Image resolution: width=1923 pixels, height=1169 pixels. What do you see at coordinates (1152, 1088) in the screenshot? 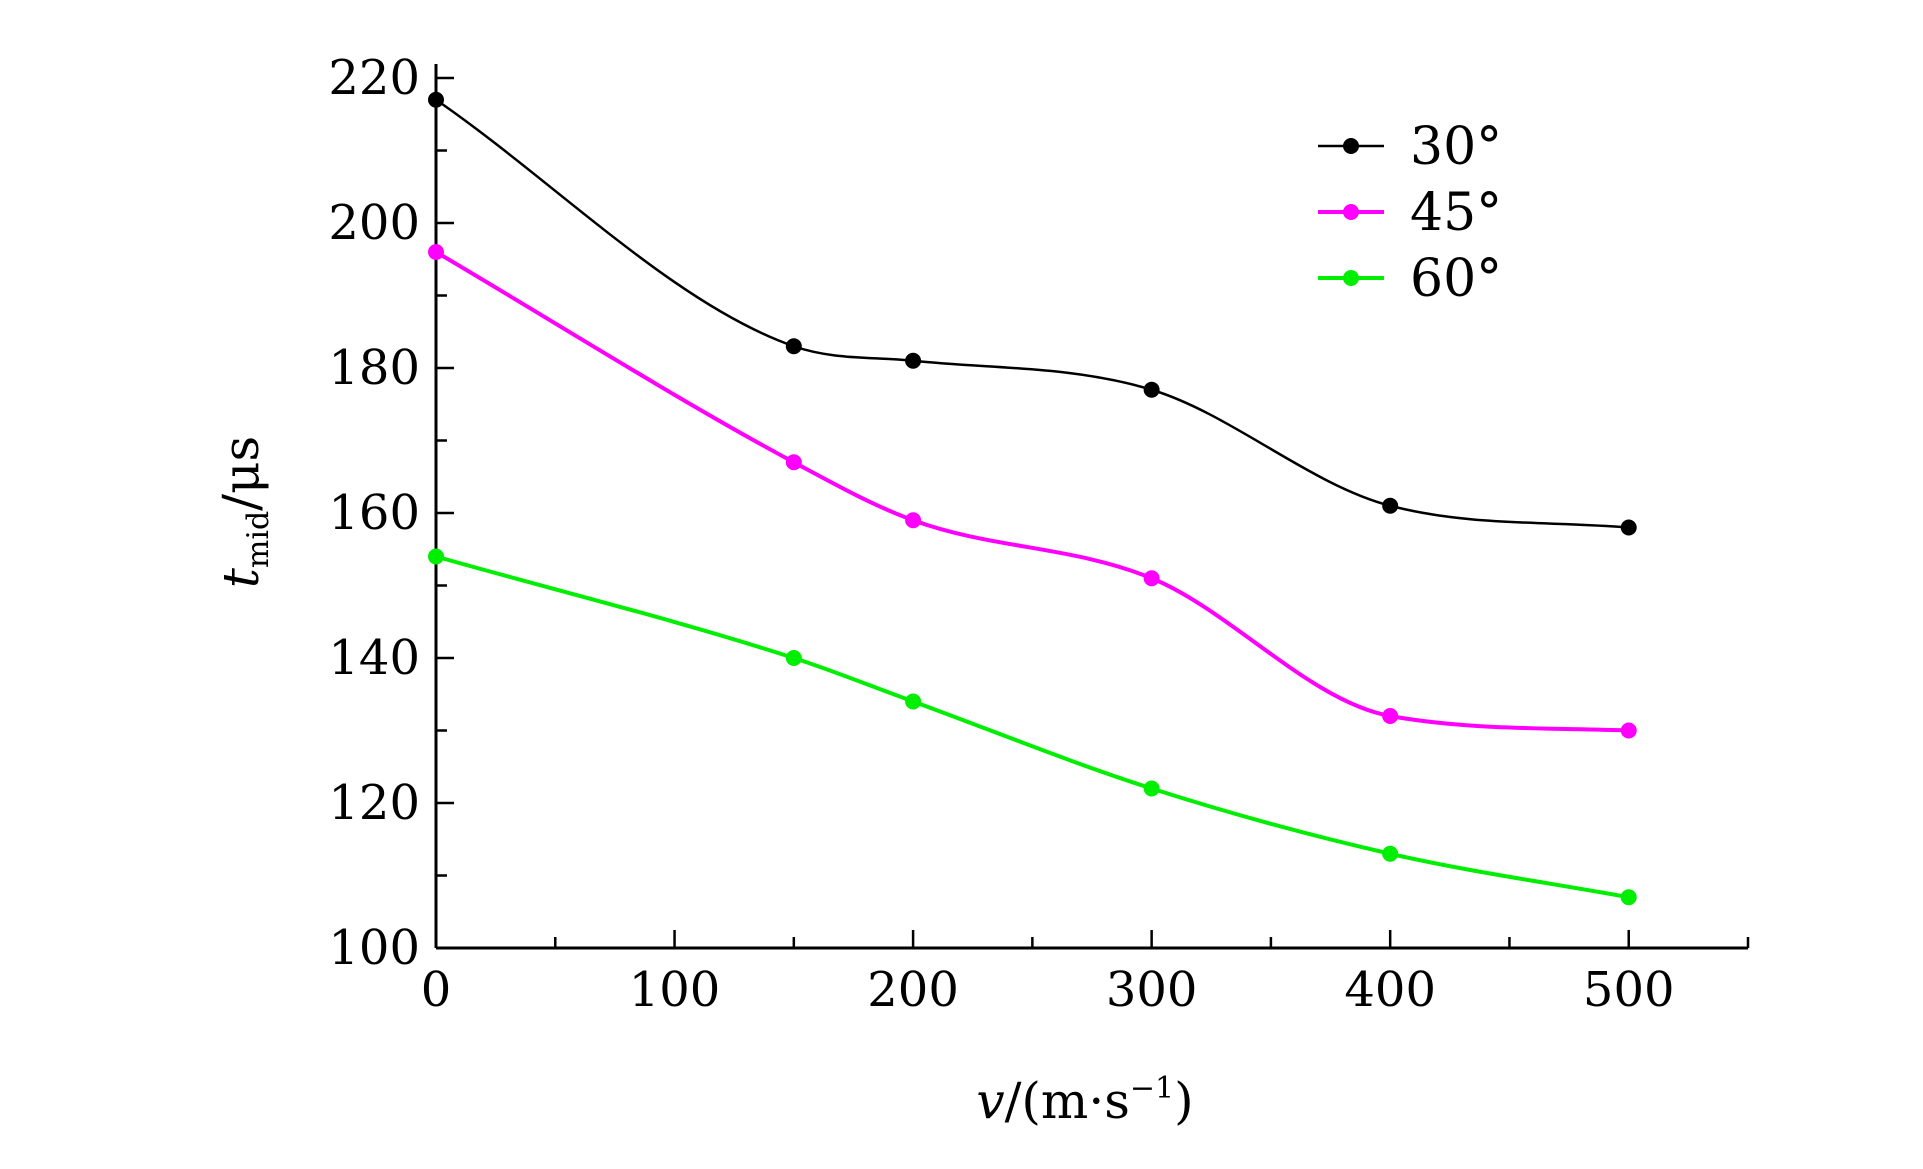
I see `x-axis-unit-exponent: −1` at bounding box center [1152, 1088].